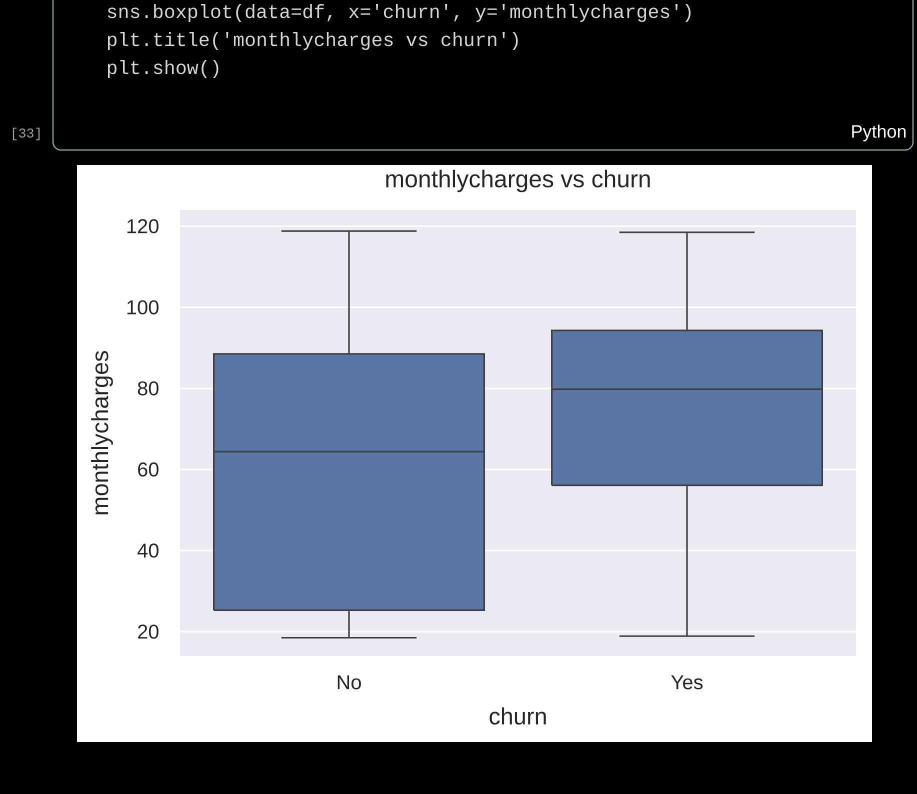 The image size is (917, 794). I want to click on text: Python, so click(879, 133).